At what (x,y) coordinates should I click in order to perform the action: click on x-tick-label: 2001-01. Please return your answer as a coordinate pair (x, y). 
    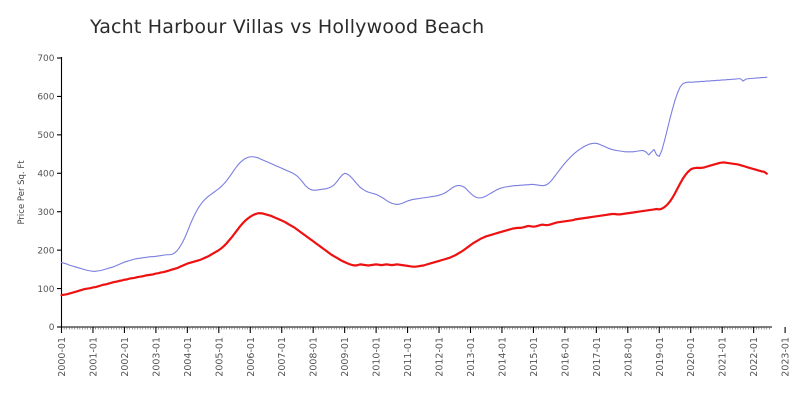
    Looking at the image, I should click on (93, 357).